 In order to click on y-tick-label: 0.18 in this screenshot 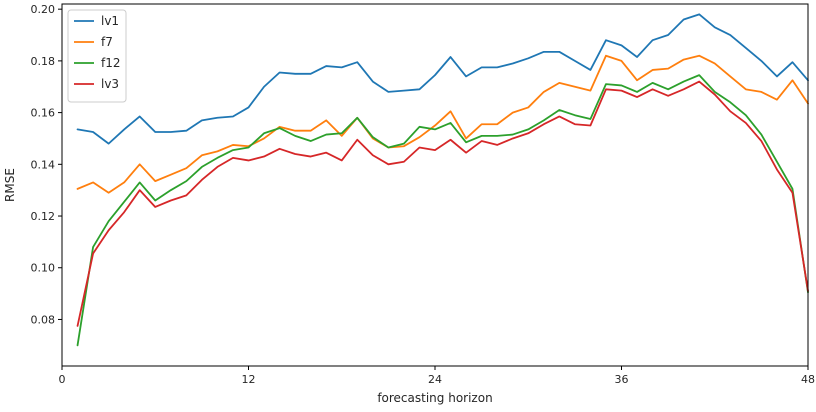, I will do `click(43, 61)`.